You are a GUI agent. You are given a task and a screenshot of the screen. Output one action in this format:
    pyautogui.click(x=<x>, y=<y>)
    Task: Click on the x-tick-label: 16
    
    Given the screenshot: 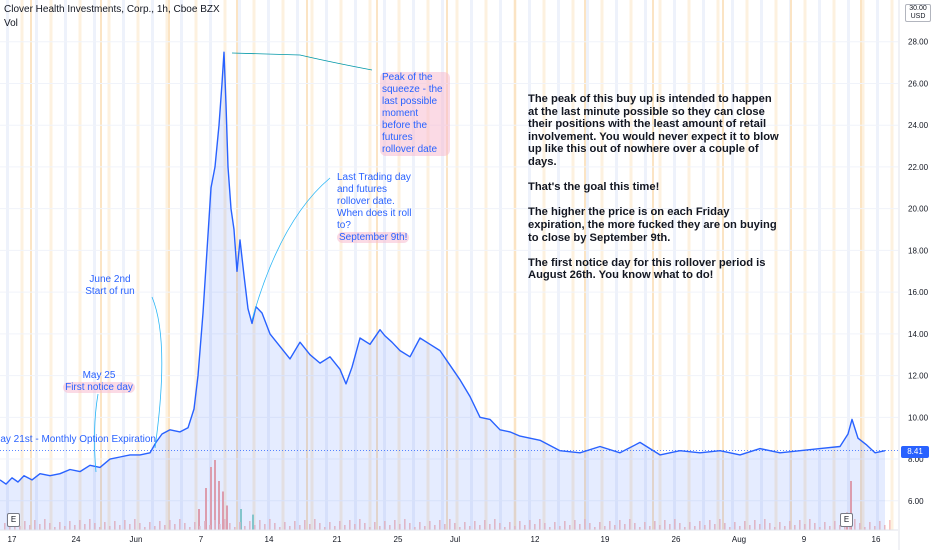 What is the action you would take?
    pyautogui.click(x=876, y=539)
    